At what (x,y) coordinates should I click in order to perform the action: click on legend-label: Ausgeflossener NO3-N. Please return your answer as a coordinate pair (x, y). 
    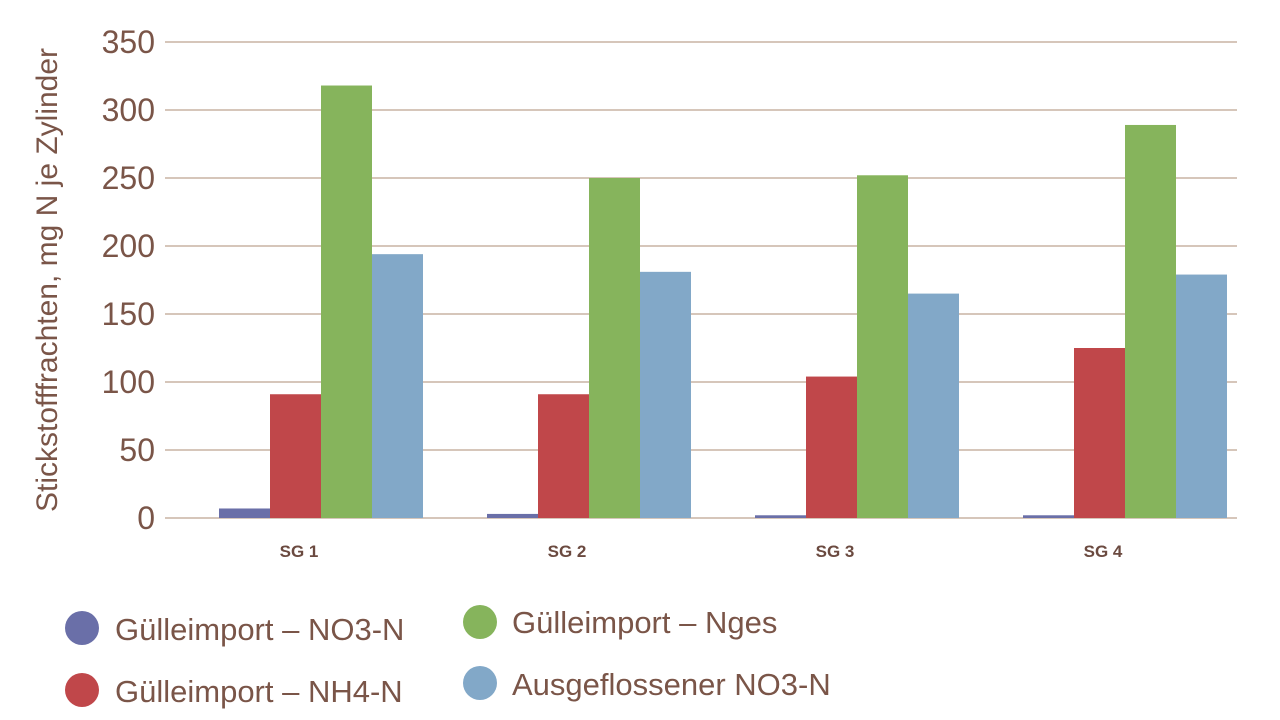
    Looking at the image, I should click on (671, 684).